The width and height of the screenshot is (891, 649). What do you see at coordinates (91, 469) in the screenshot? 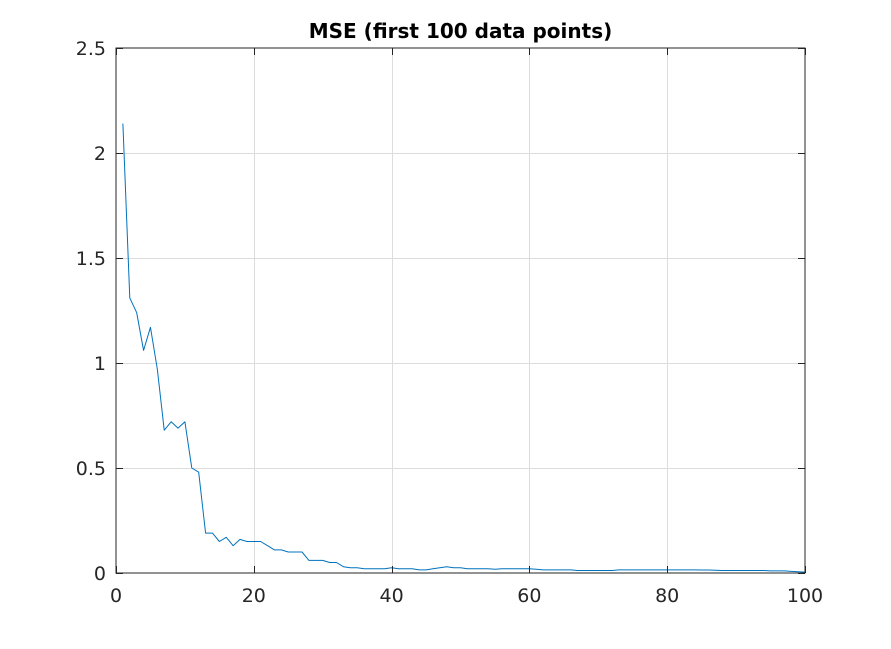
I see `y-tick-label: 0.5` at bounding box center [91, 469].